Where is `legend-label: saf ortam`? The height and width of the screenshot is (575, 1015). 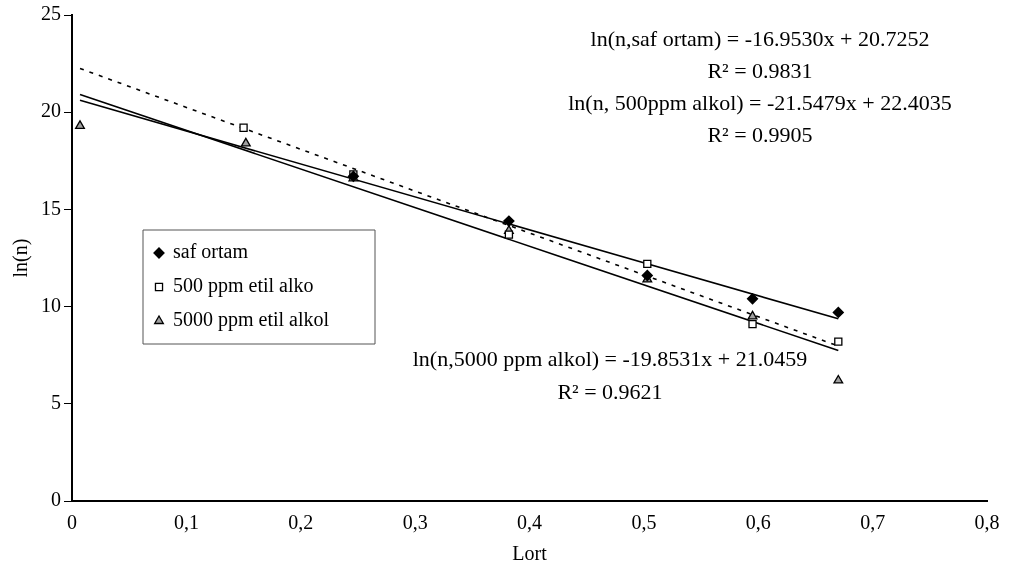 legend-label: saf ortam is located at coordinates (211, 251).